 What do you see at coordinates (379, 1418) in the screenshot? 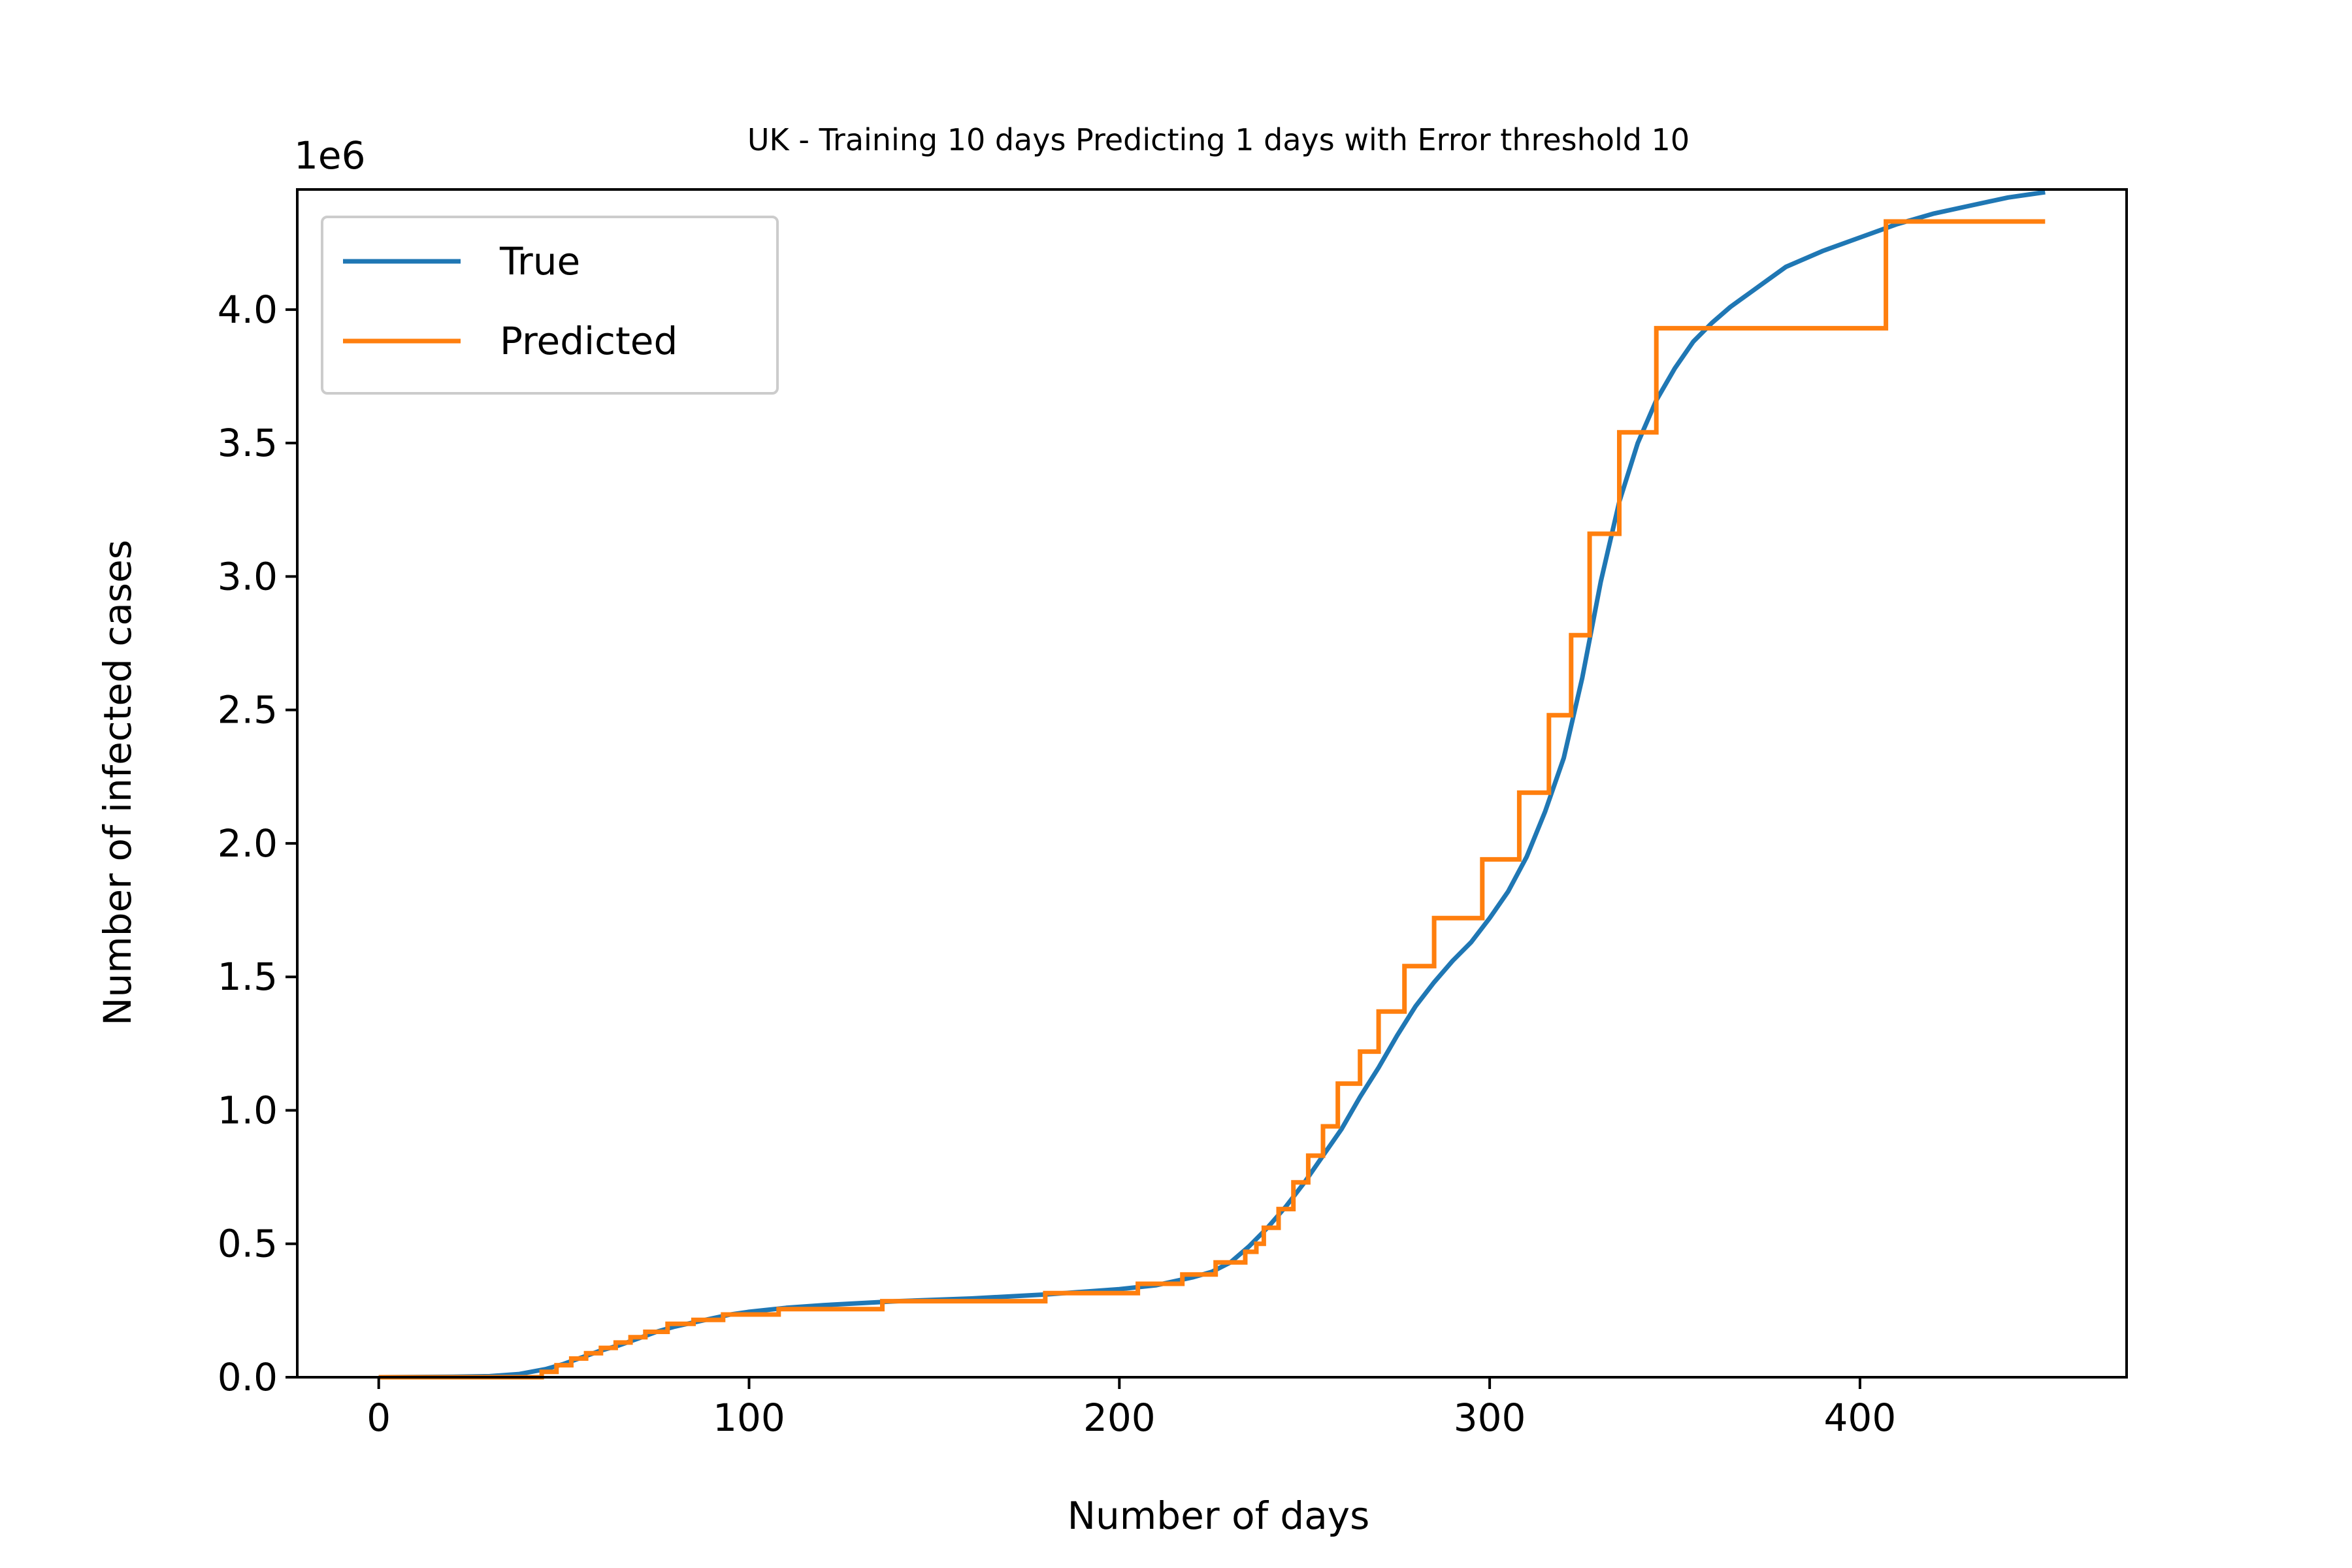
I see `x-tick-label: 0` at bounding box center [379, 1418].